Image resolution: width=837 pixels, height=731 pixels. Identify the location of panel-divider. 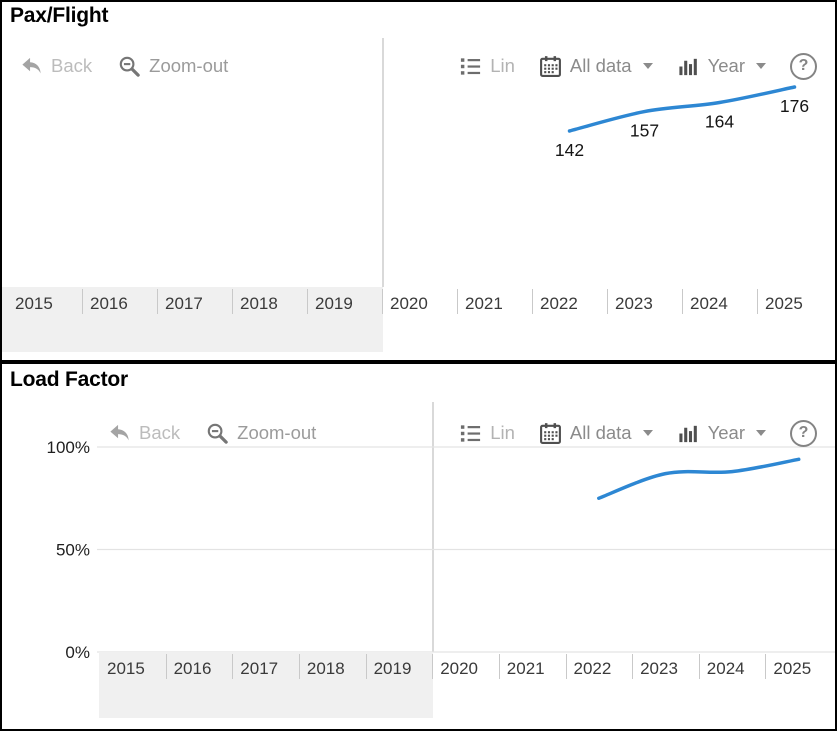
(418, 362).